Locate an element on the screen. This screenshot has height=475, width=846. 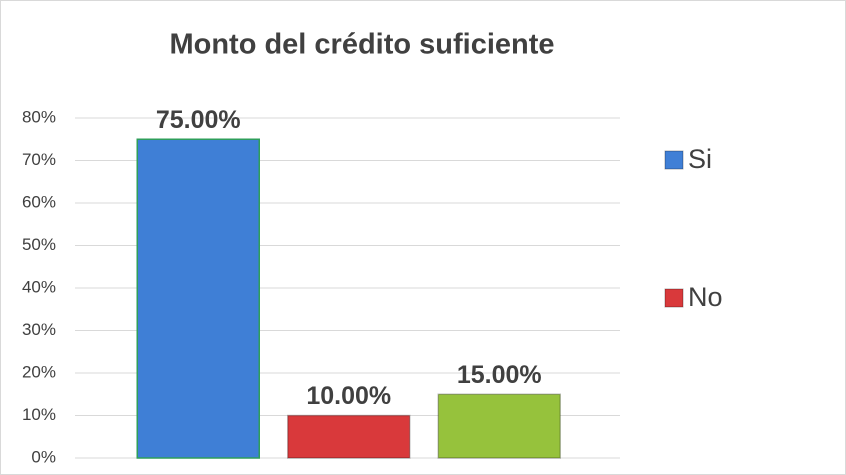
y-tick-label: 50% is located at coordinates (39, 244).